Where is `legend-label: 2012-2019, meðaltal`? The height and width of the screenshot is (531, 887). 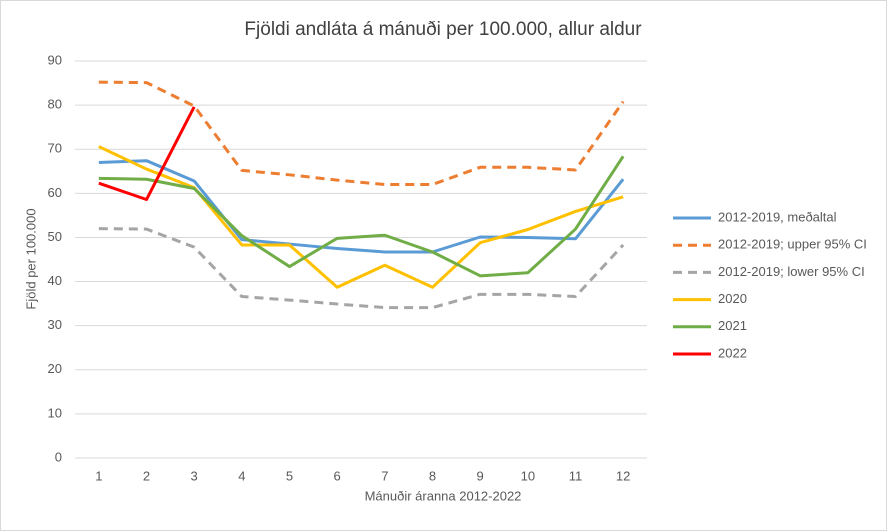 legend-label: 2012-2019, meðaltal is located at coordinates (777, 216).